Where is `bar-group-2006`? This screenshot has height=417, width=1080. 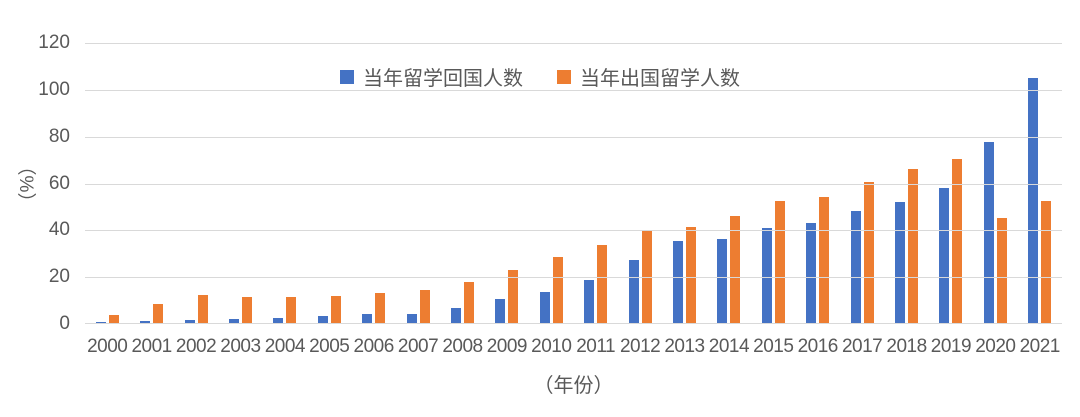
bar-group-2006 is located at coordinates (373, 183).